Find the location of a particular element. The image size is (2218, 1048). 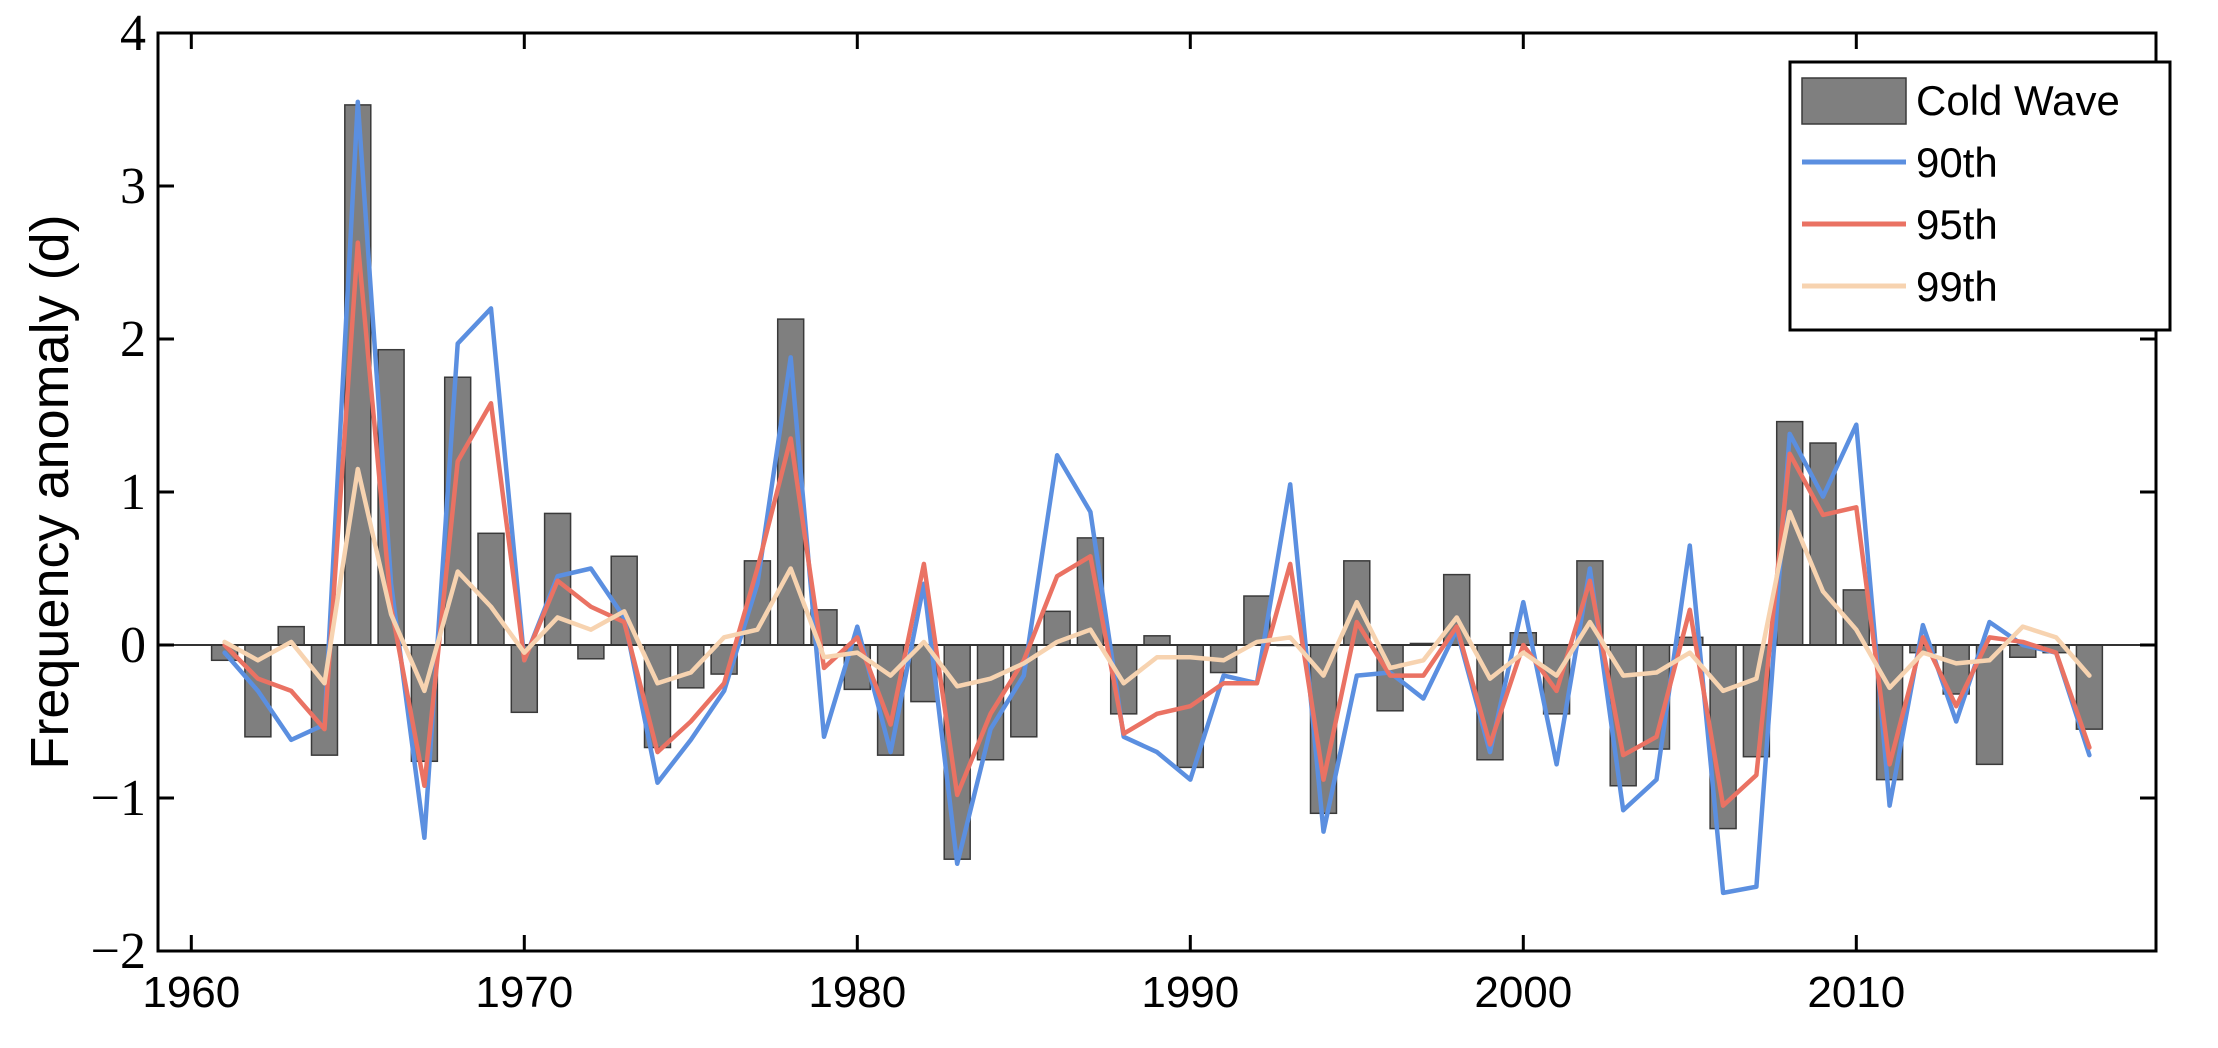

x-tick-label-1990: 1990 is located at coordinates (1190, 992).